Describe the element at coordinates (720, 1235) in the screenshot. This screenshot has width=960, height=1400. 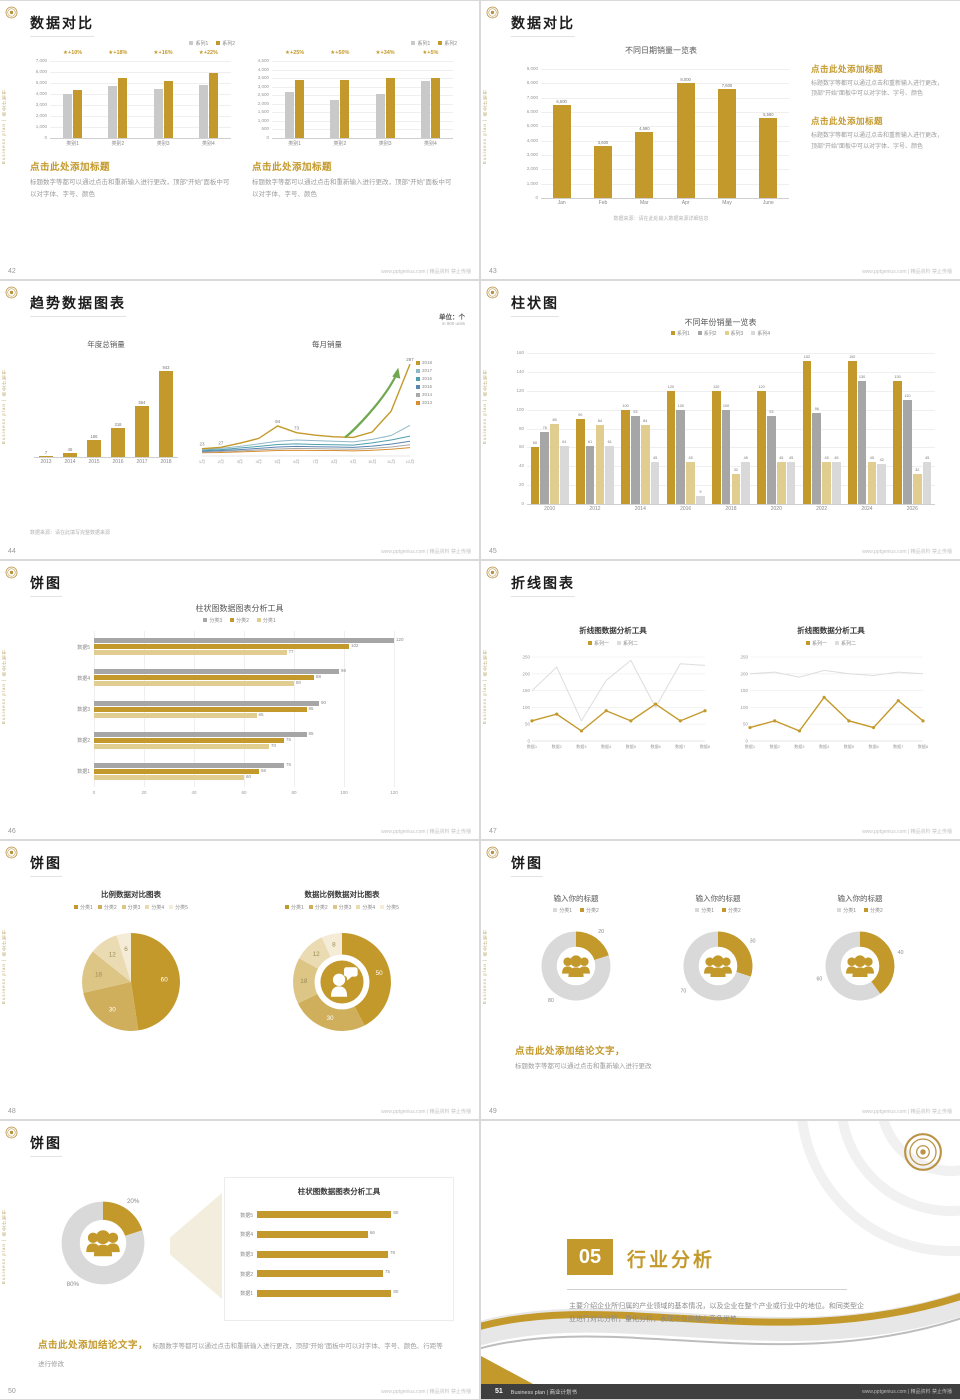
I see `decorative-swoosh` at that location.